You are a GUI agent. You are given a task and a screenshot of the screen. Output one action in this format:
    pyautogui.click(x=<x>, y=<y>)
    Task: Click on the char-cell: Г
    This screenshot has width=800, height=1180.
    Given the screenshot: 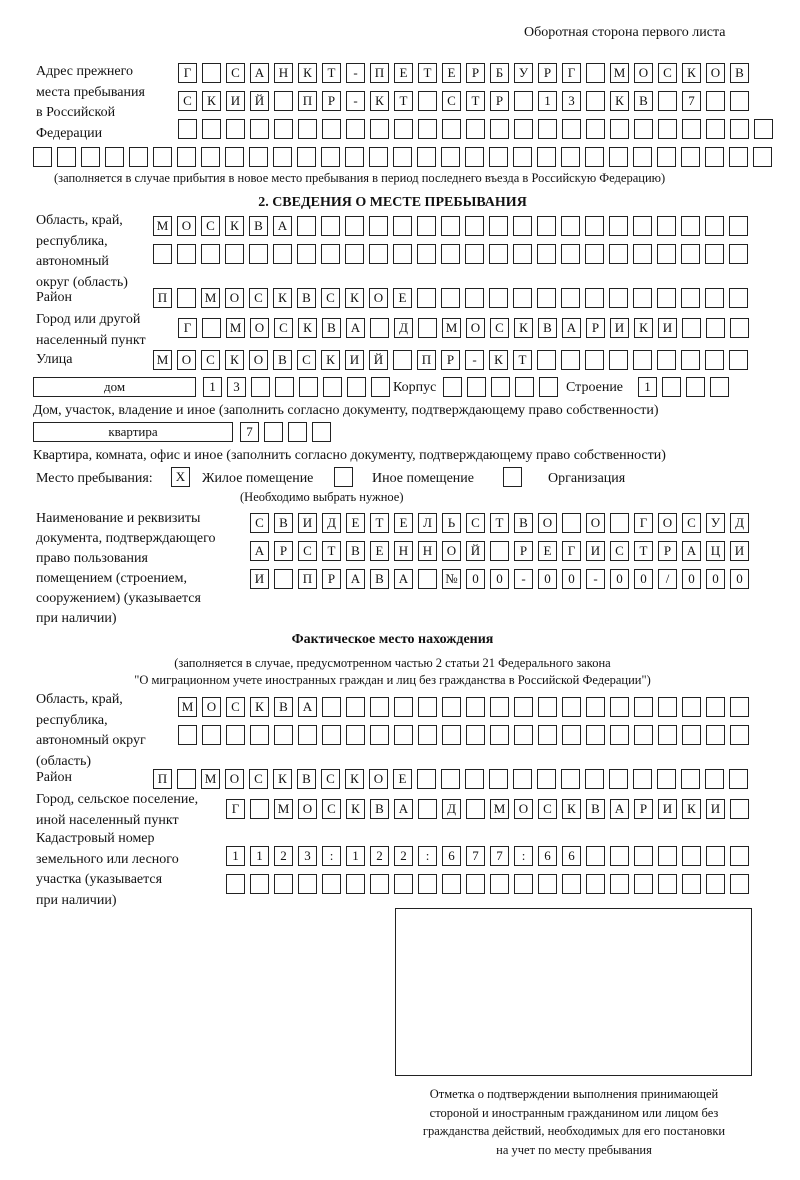 What is the action you would take?
    pyautogui.click(x=187, y=73)
    